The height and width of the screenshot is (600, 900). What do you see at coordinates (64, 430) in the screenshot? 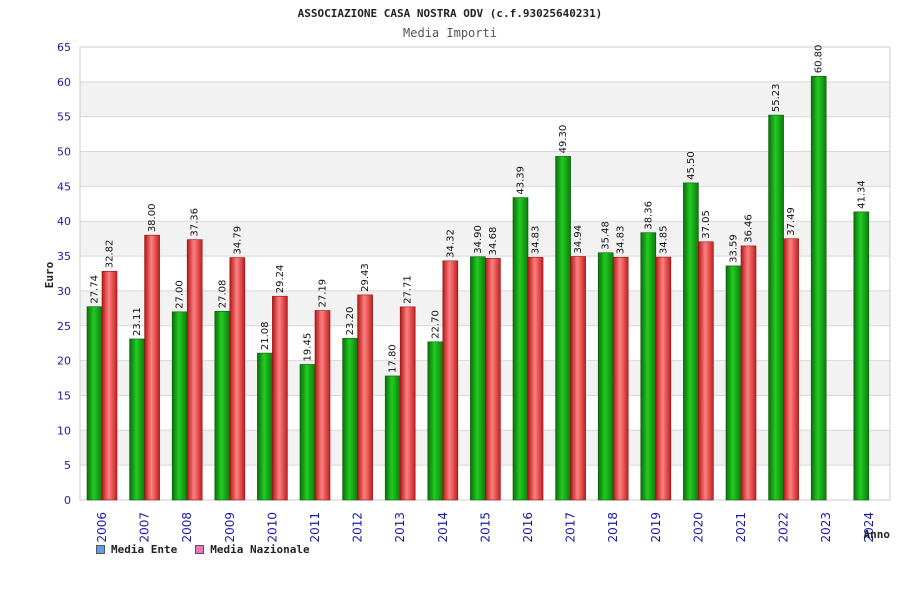
I see `y-tick-label: 10` at bounding box center [64, 430].